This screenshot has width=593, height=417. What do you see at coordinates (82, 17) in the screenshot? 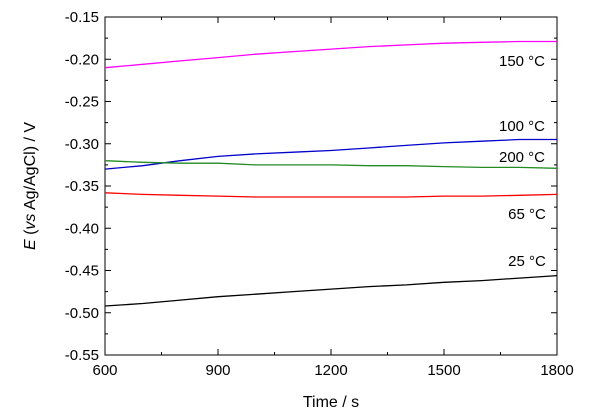
I see `y-tick-label: -0.15` at bounding box center [82, 17].